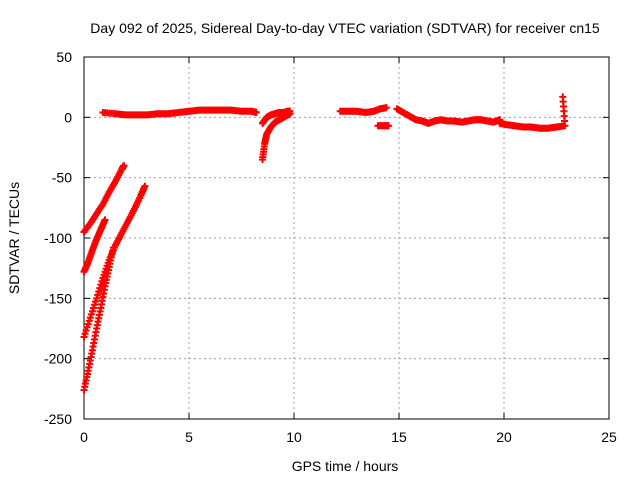 This screenshot has width=640, height=480. What do you see at coordinates (294, 437) in the screenshot?
I see `x-tick-label: 10` at bounding box center [294, 437].